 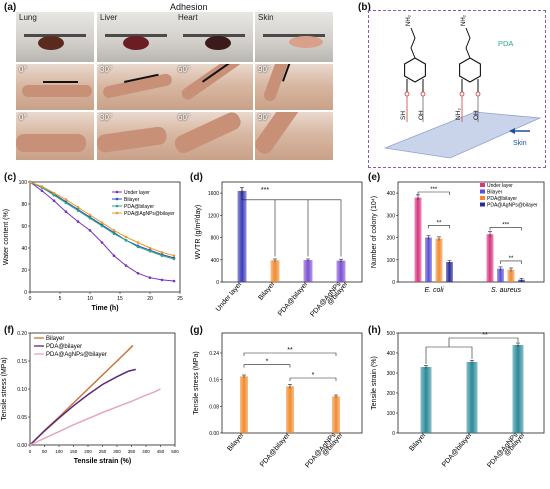 I want to click on category-label: Under layer, so click(x=229, y=296).